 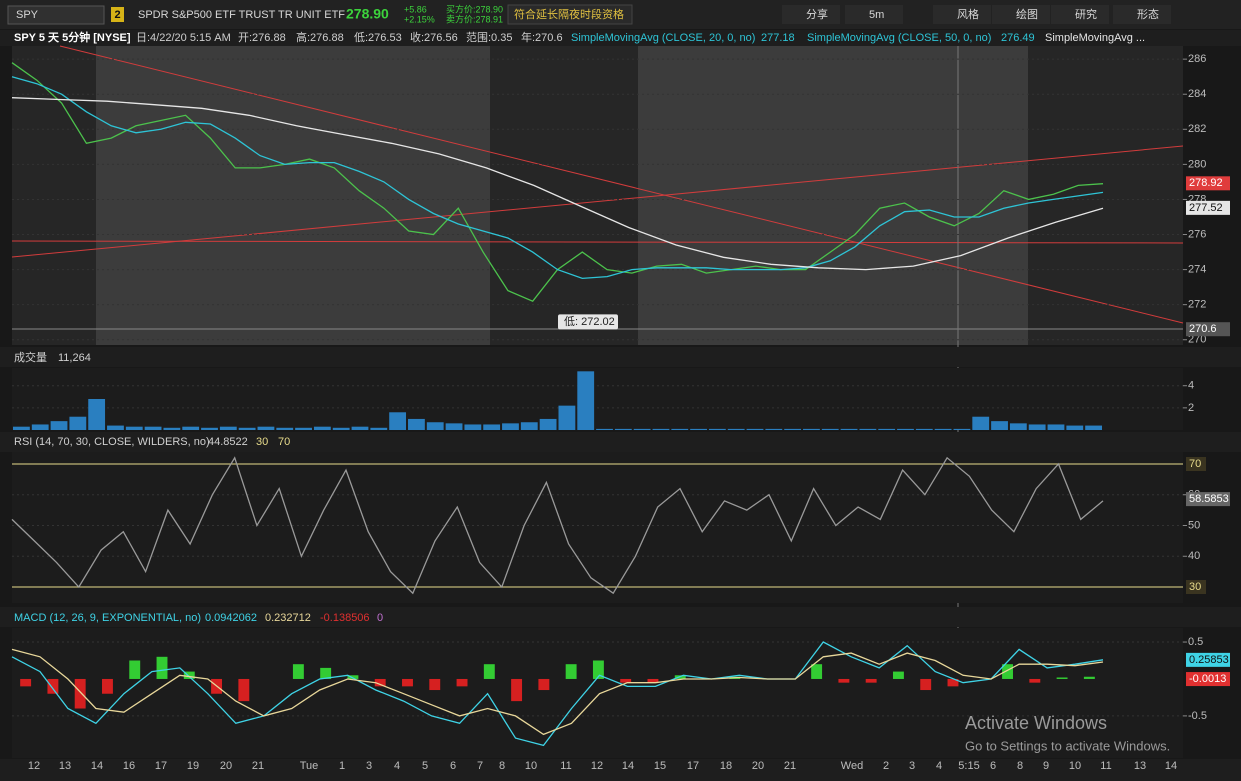 What do you see at coordinates (597, 766) in the screenshot?
I see `time-label: 12` at bounding box center [597, 766].